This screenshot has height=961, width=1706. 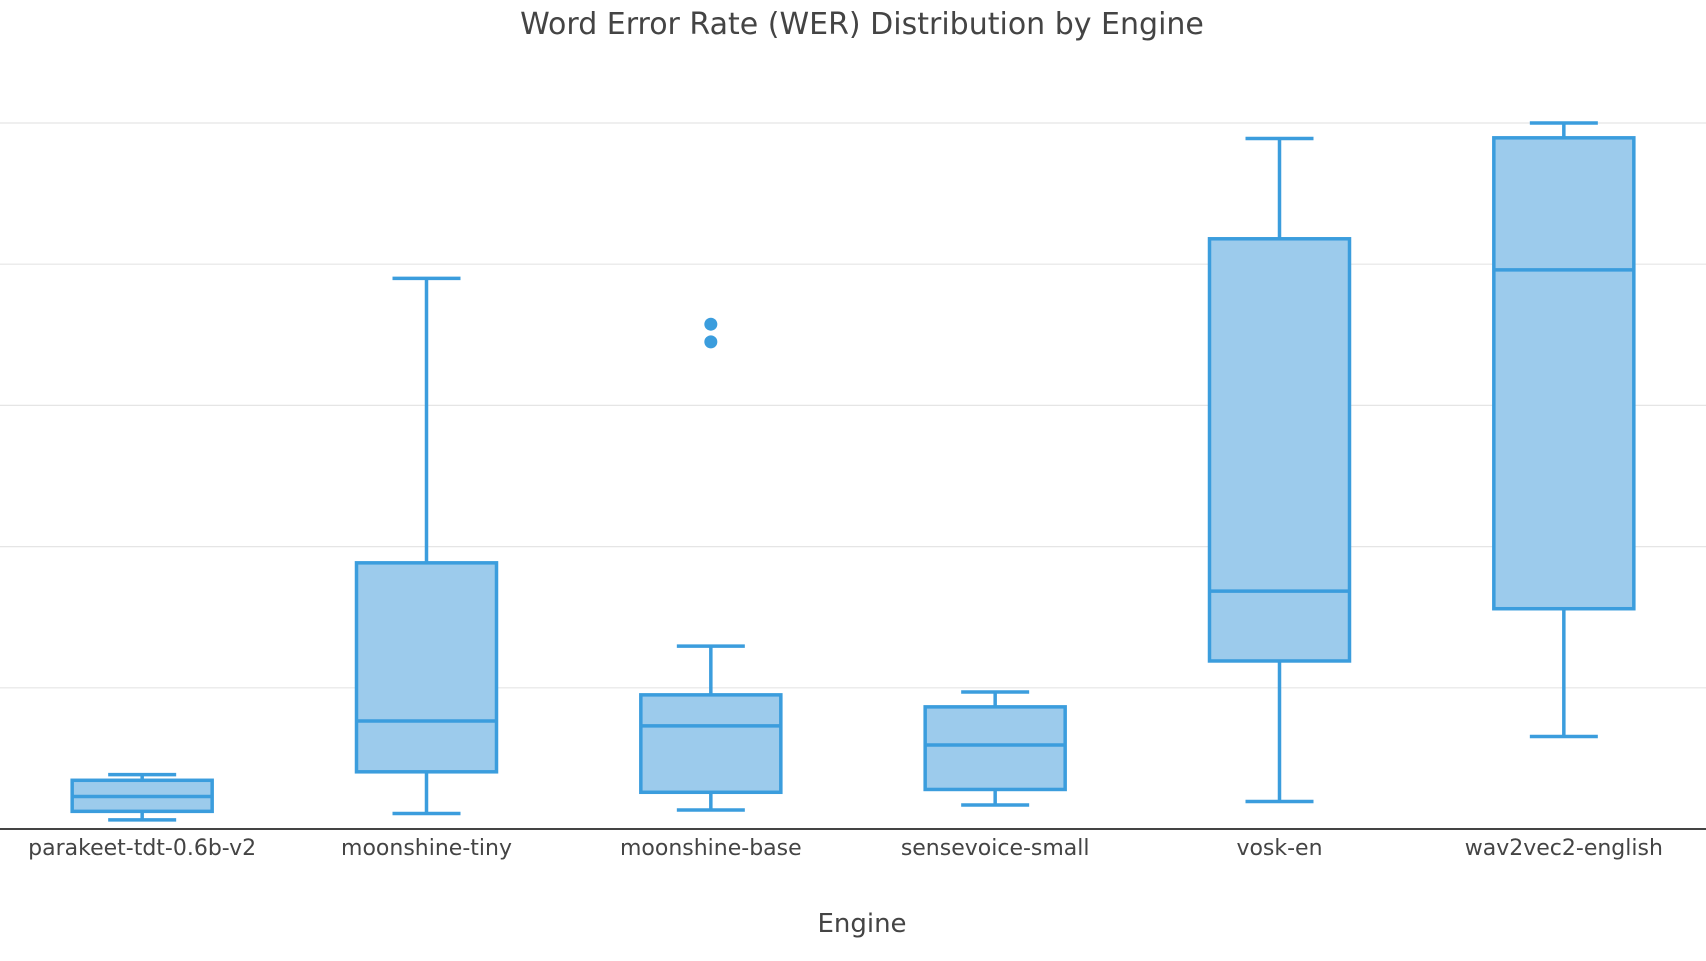 What do you see at coordinates (426, 848) in the screenshot?
I see `x-tick-label: moonshine-tiny` at bounding box center [426, 848].